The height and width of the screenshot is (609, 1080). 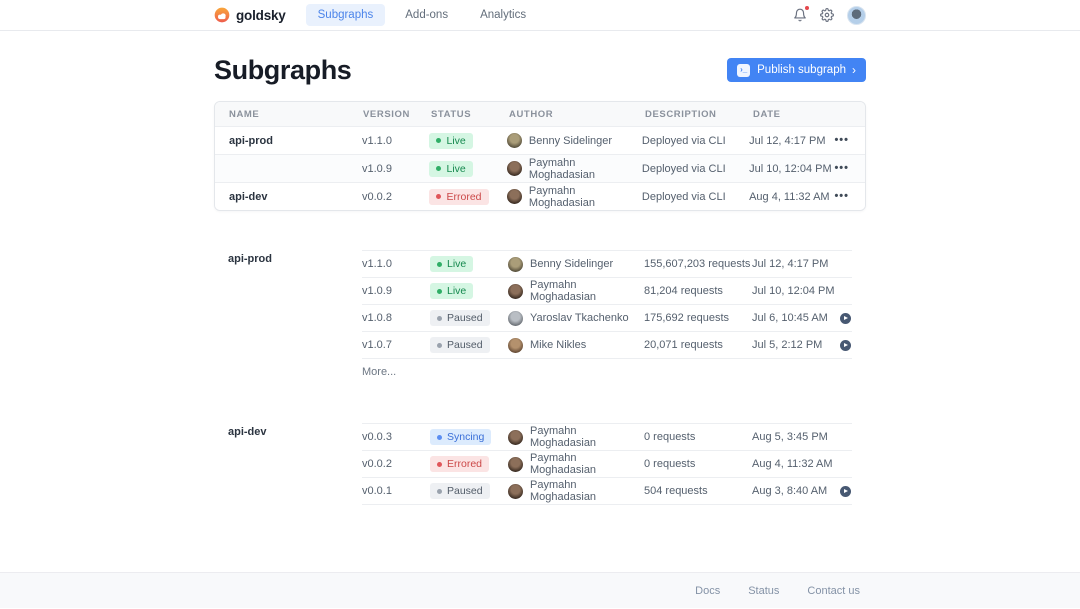 What do you see at coordinates (744, 70) in the screenshot?
I see `terminal-icon: ›_` at bounding box center [744, 70].